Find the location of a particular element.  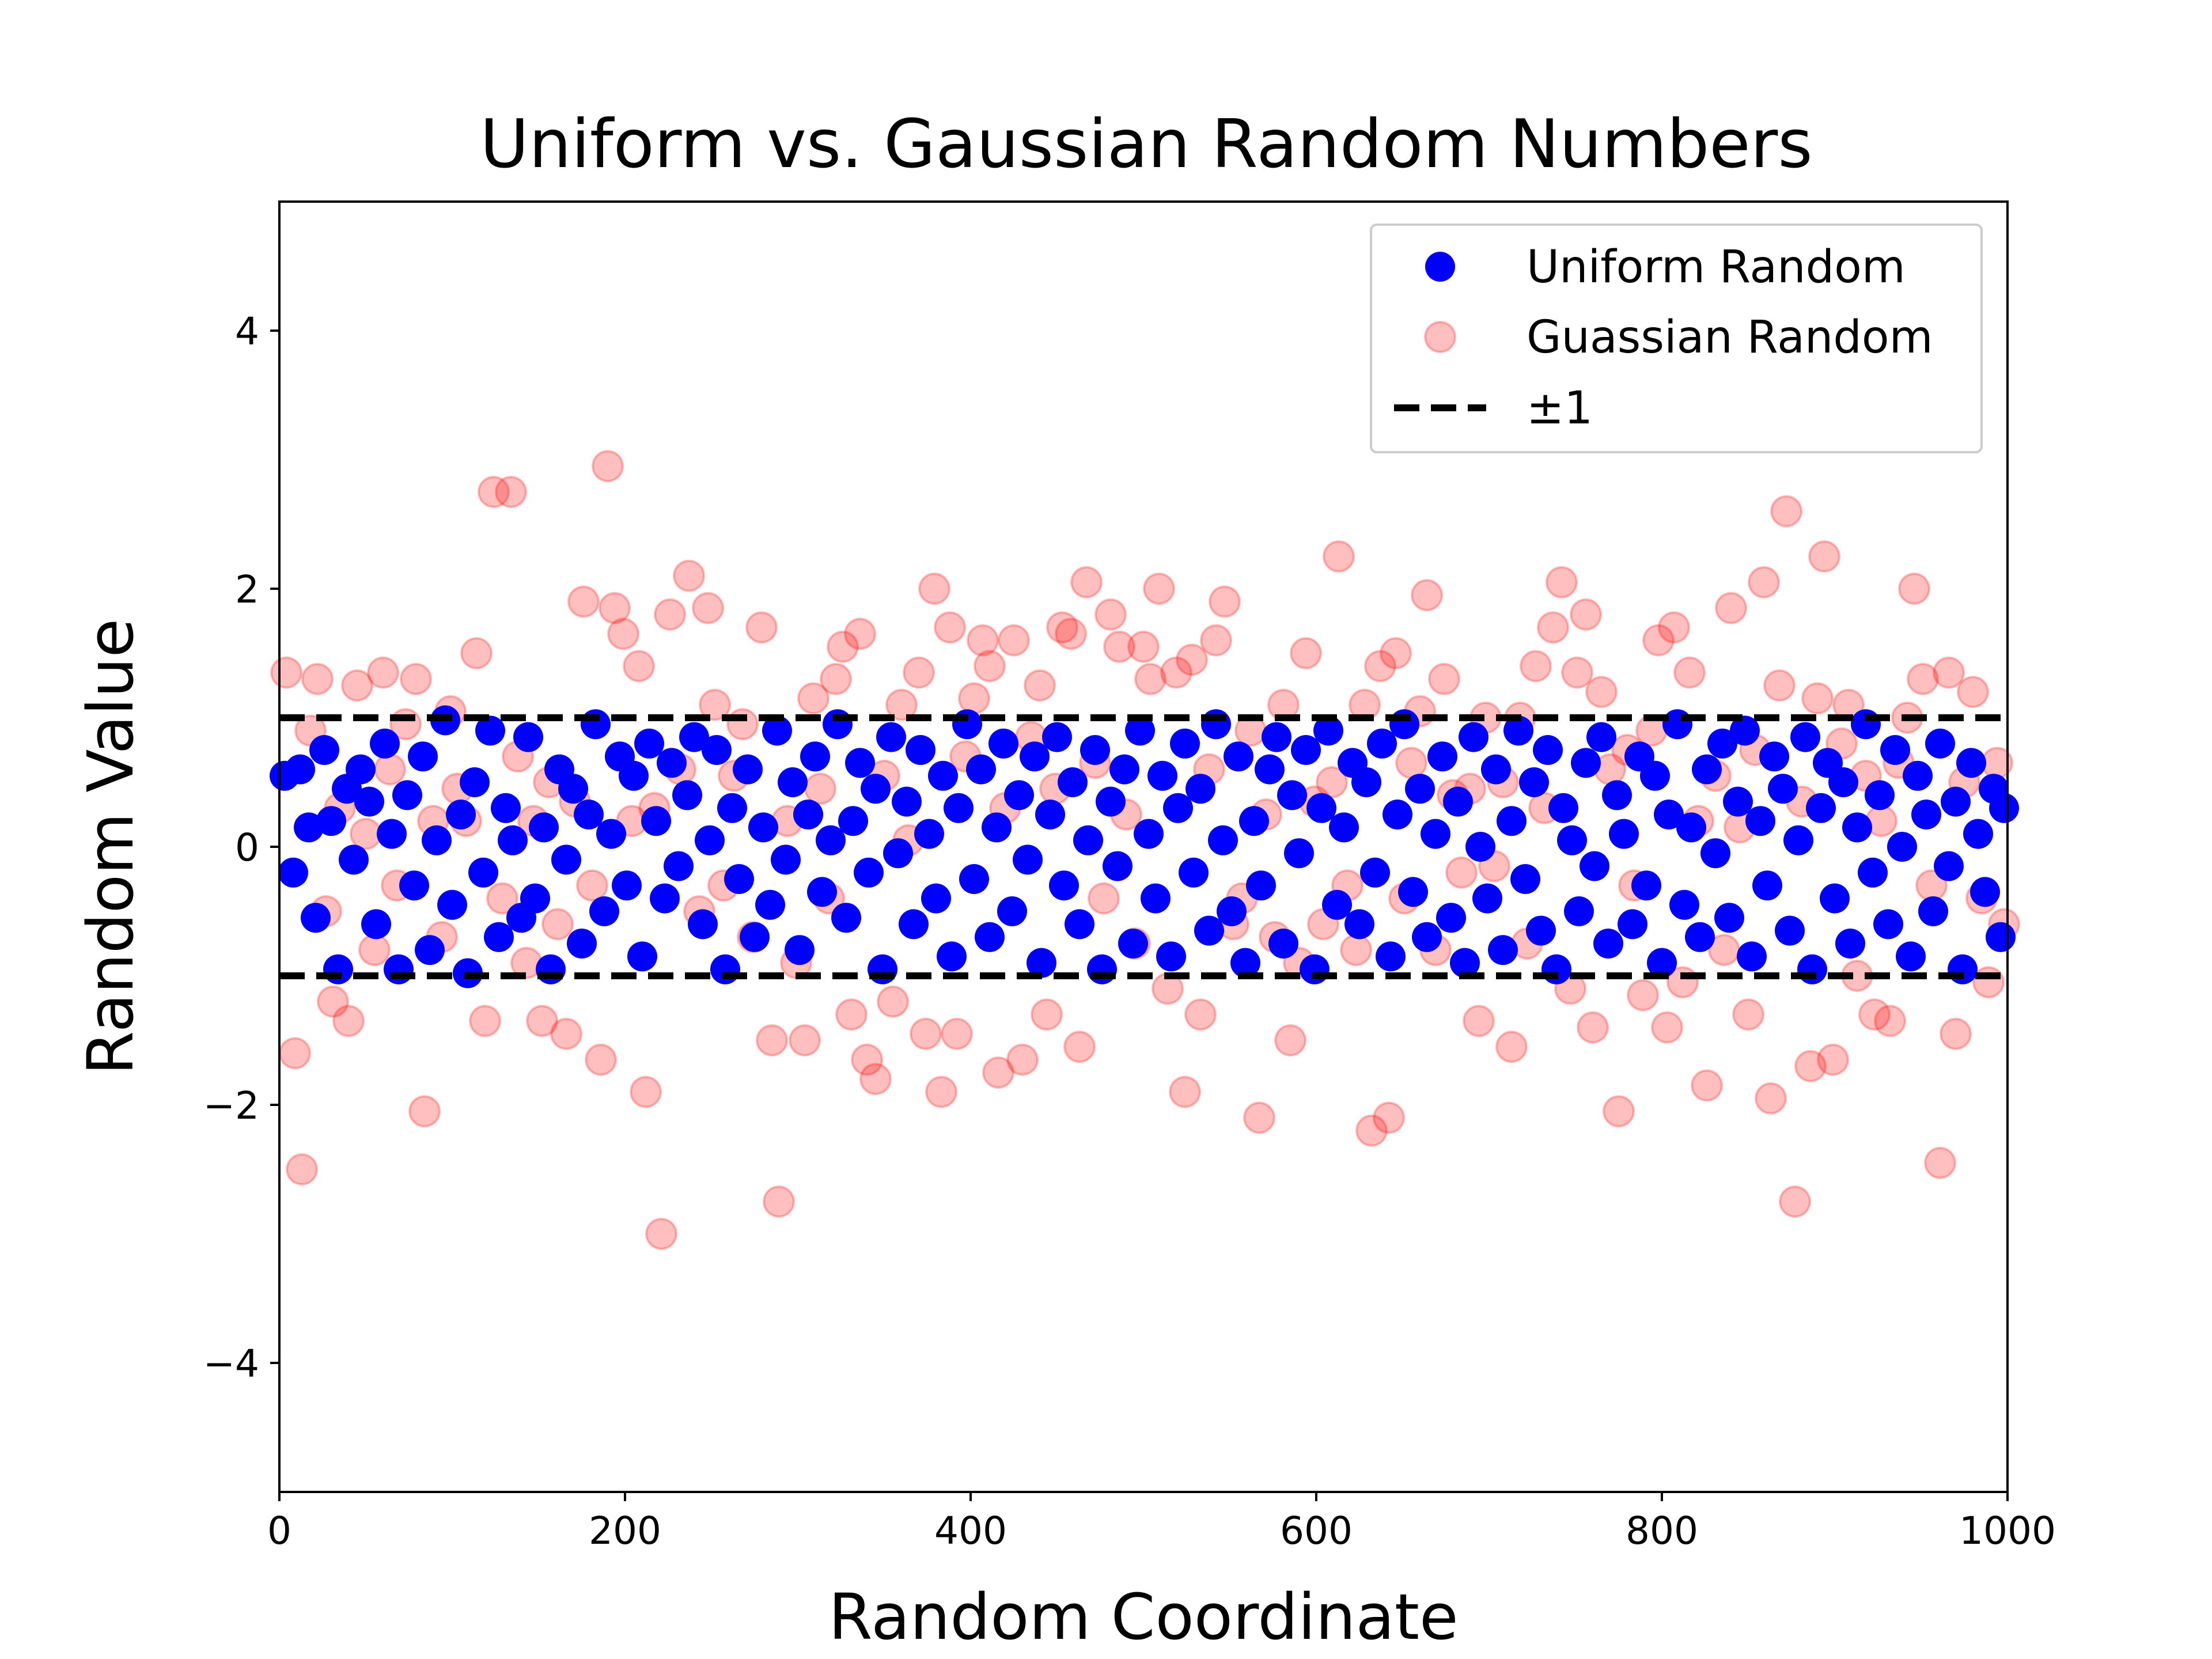

legend-marker-uniform is located at coordinates (1440, 267).